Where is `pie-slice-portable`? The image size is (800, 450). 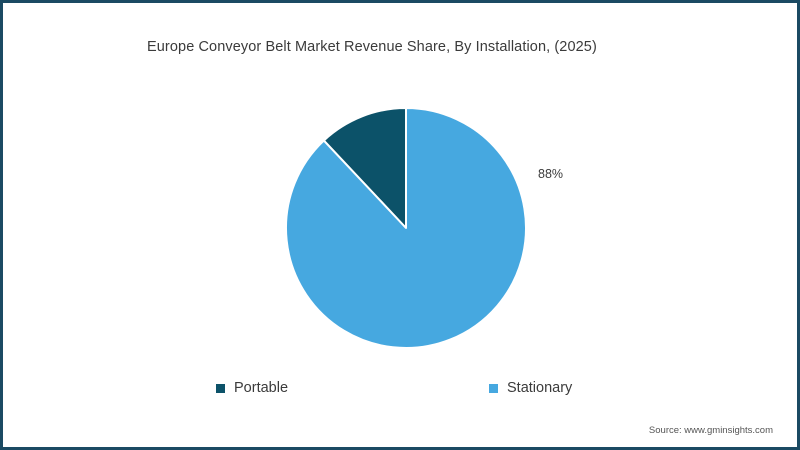
pie-slice-portable is located at coordinates (364, 168).